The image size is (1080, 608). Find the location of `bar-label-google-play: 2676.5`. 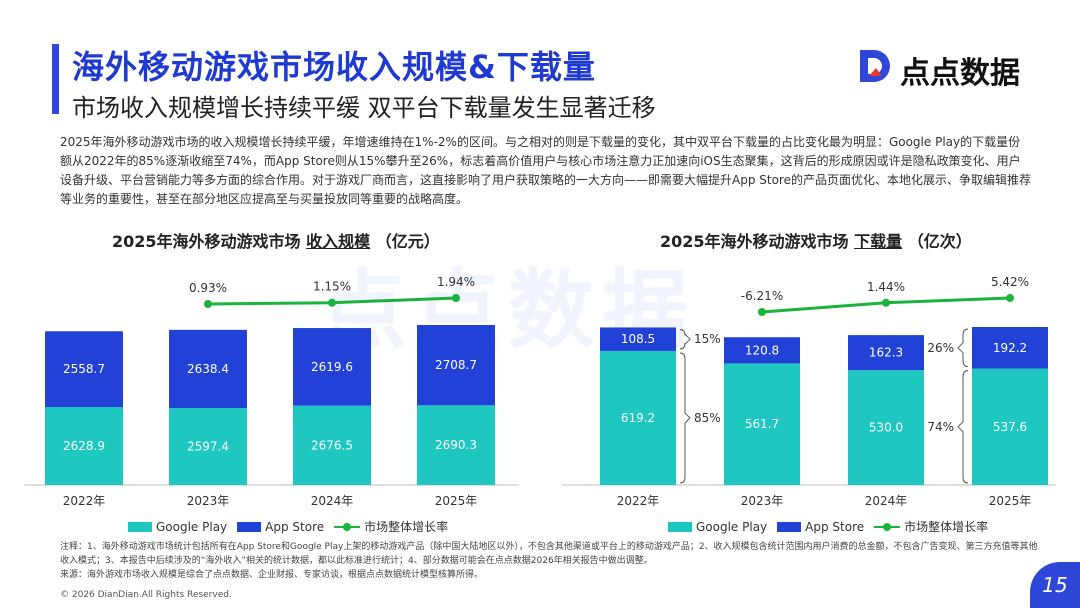

bar-label-google-play: 2676.5 is located at coordinates (332, 445).